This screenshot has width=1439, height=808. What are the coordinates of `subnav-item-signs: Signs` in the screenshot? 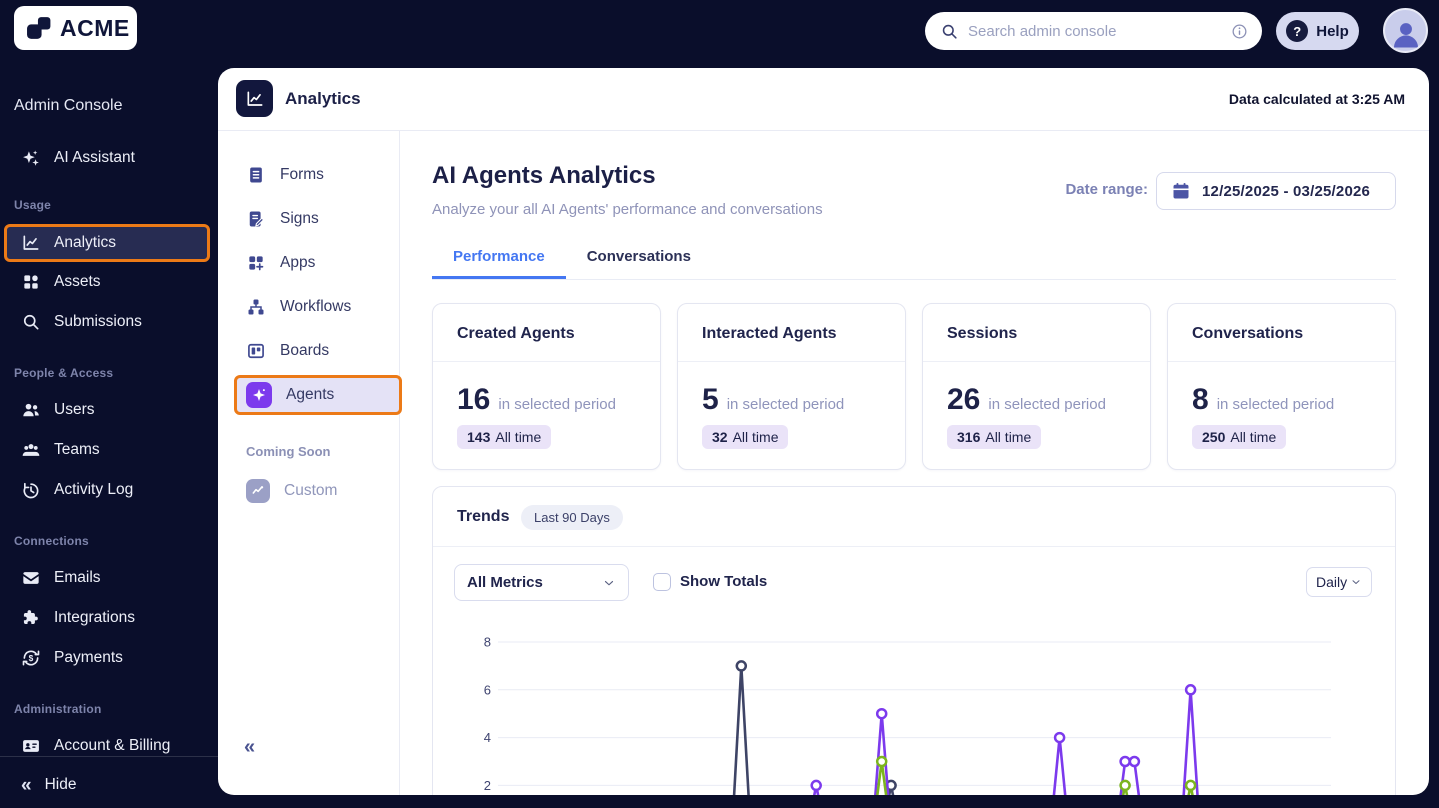 It's located at (314, 219).